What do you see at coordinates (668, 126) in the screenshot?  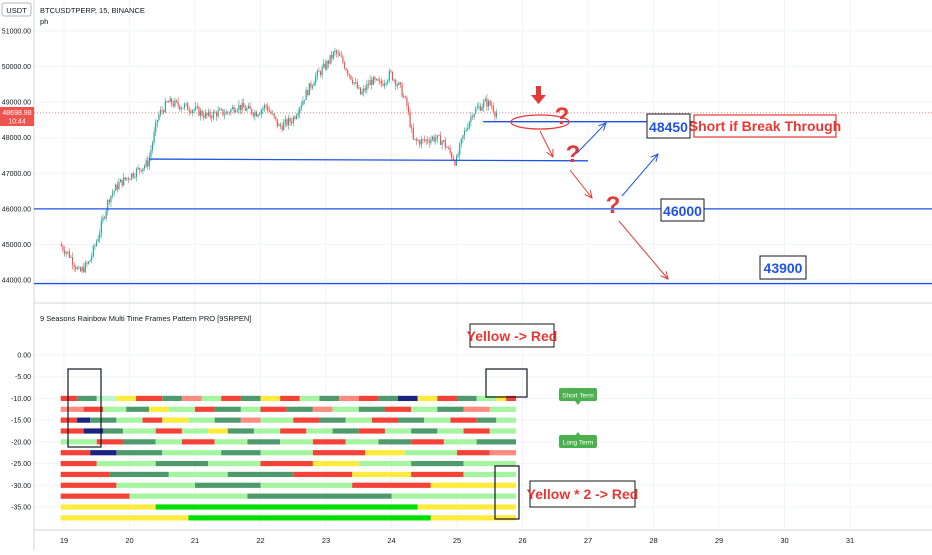 I see `level-48450-box` at bounding box center [668, 126].